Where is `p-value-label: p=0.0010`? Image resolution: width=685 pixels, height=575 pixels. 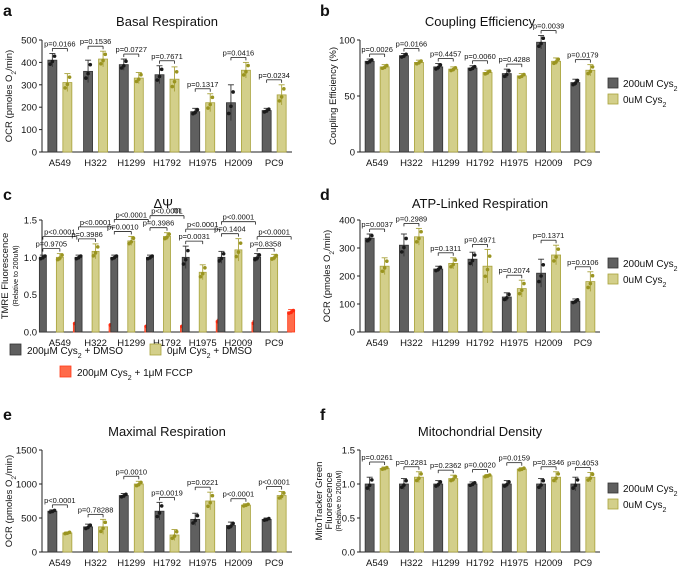
p-value-label: p=0.0010 is located at coordinates (123, 226).